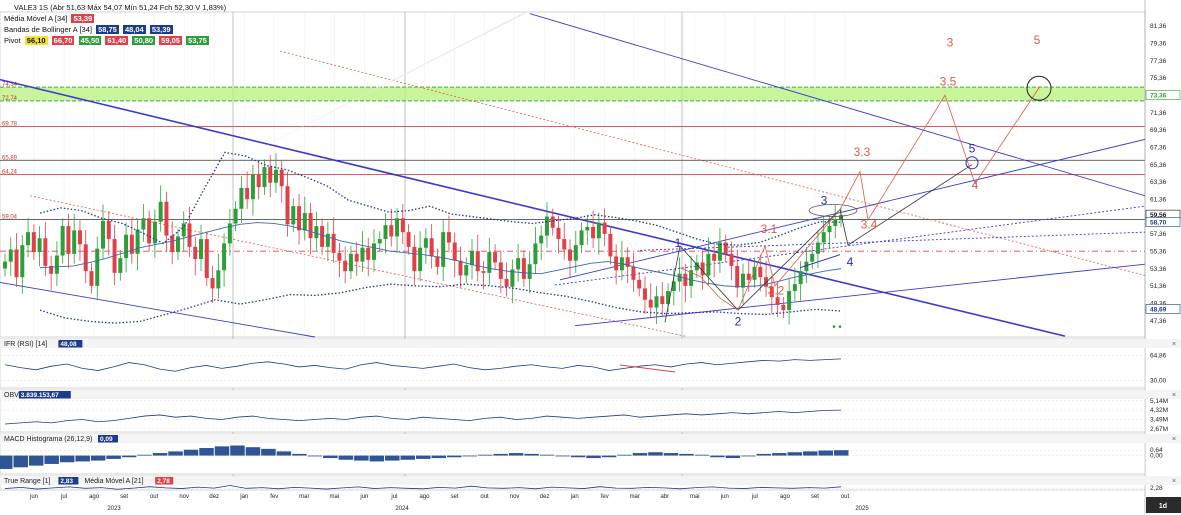 Image resolution: width=1181 pixels, height=515 pixels. Describe the element at coordinates (724, 497) in the screenshot. I see `x-axis-label: jun` at that location.